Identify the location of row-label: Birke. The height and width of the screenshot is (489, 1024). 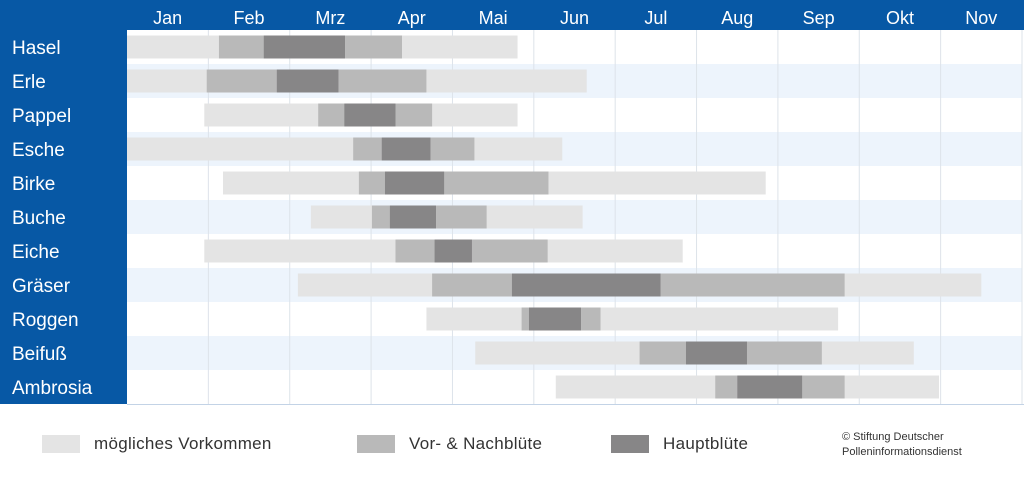
(33, 184).